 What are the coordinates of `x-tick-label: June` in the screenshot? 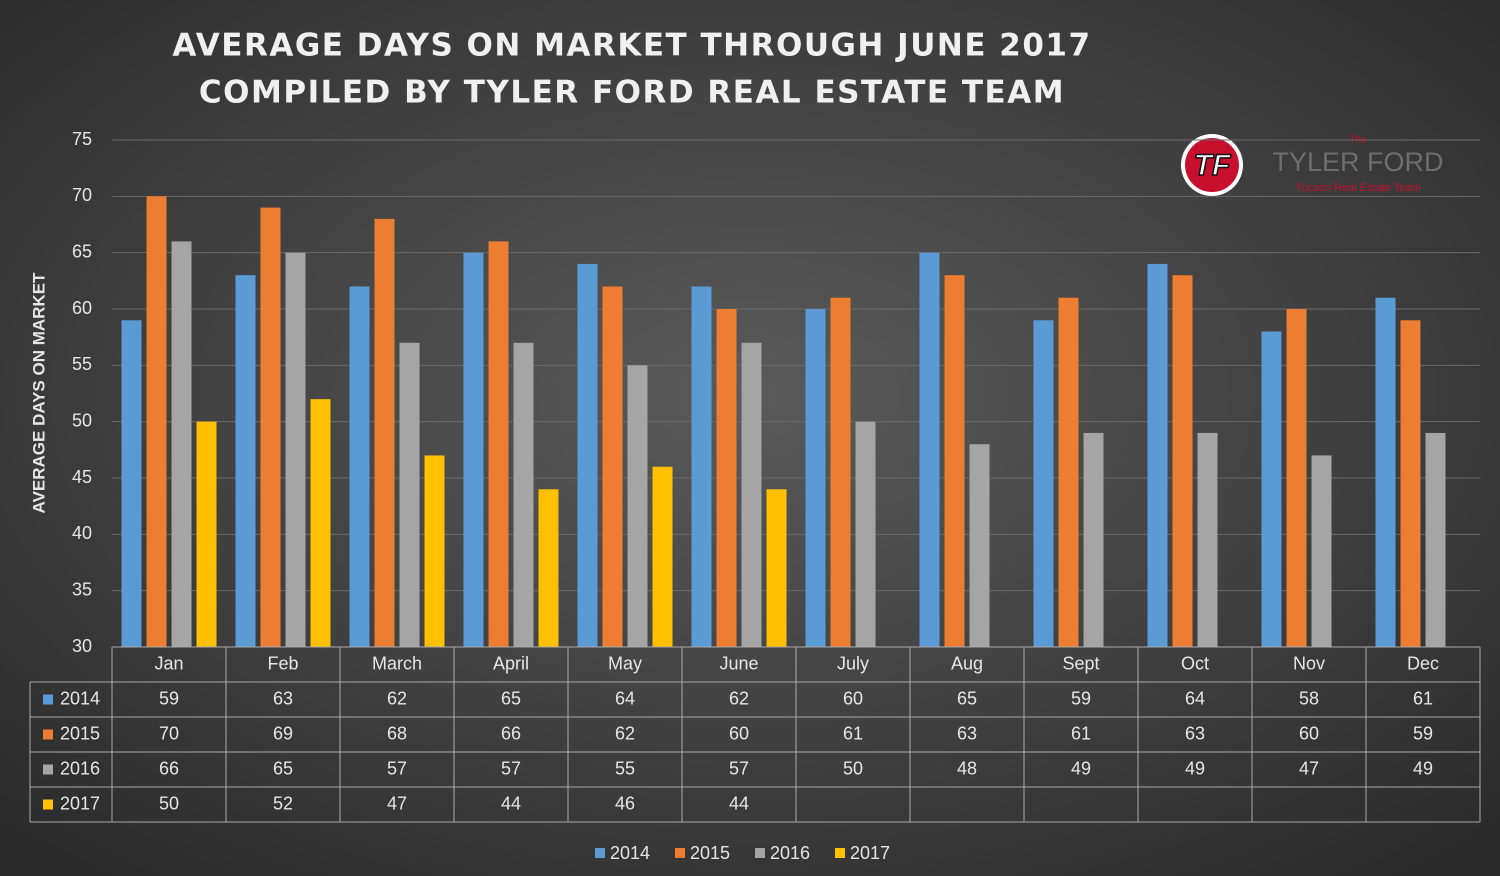 It's located at (738, 663).